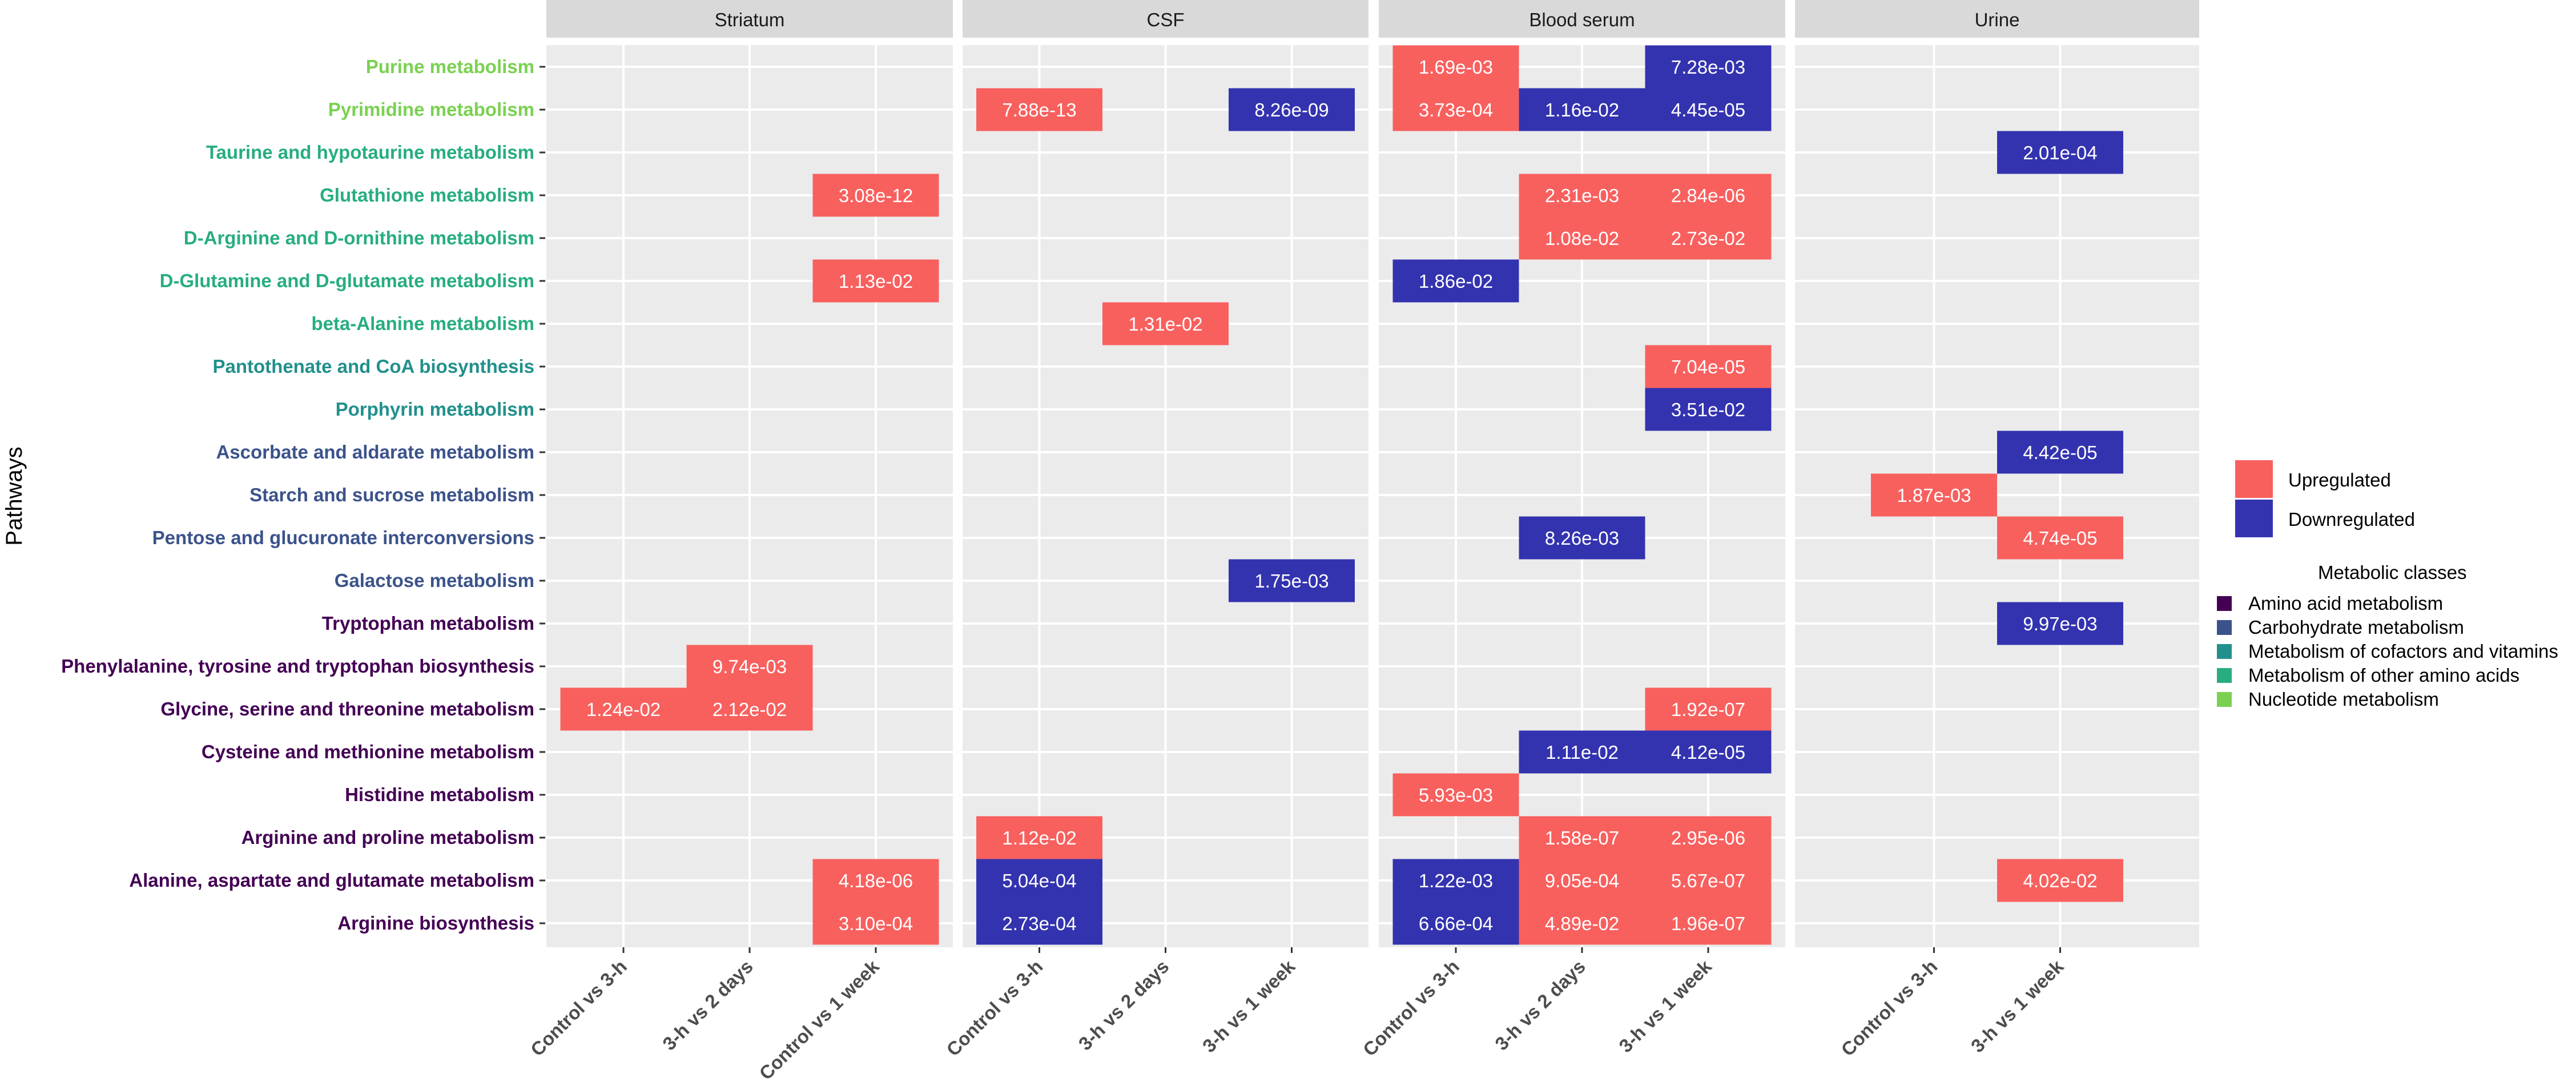 Image resolution: width=2576 pixels, height=1090 pixels. Describe the element at coordinates (435, 409) in the screenshot. I see `y-tick-label: Porphyrin metabolism` at that location.